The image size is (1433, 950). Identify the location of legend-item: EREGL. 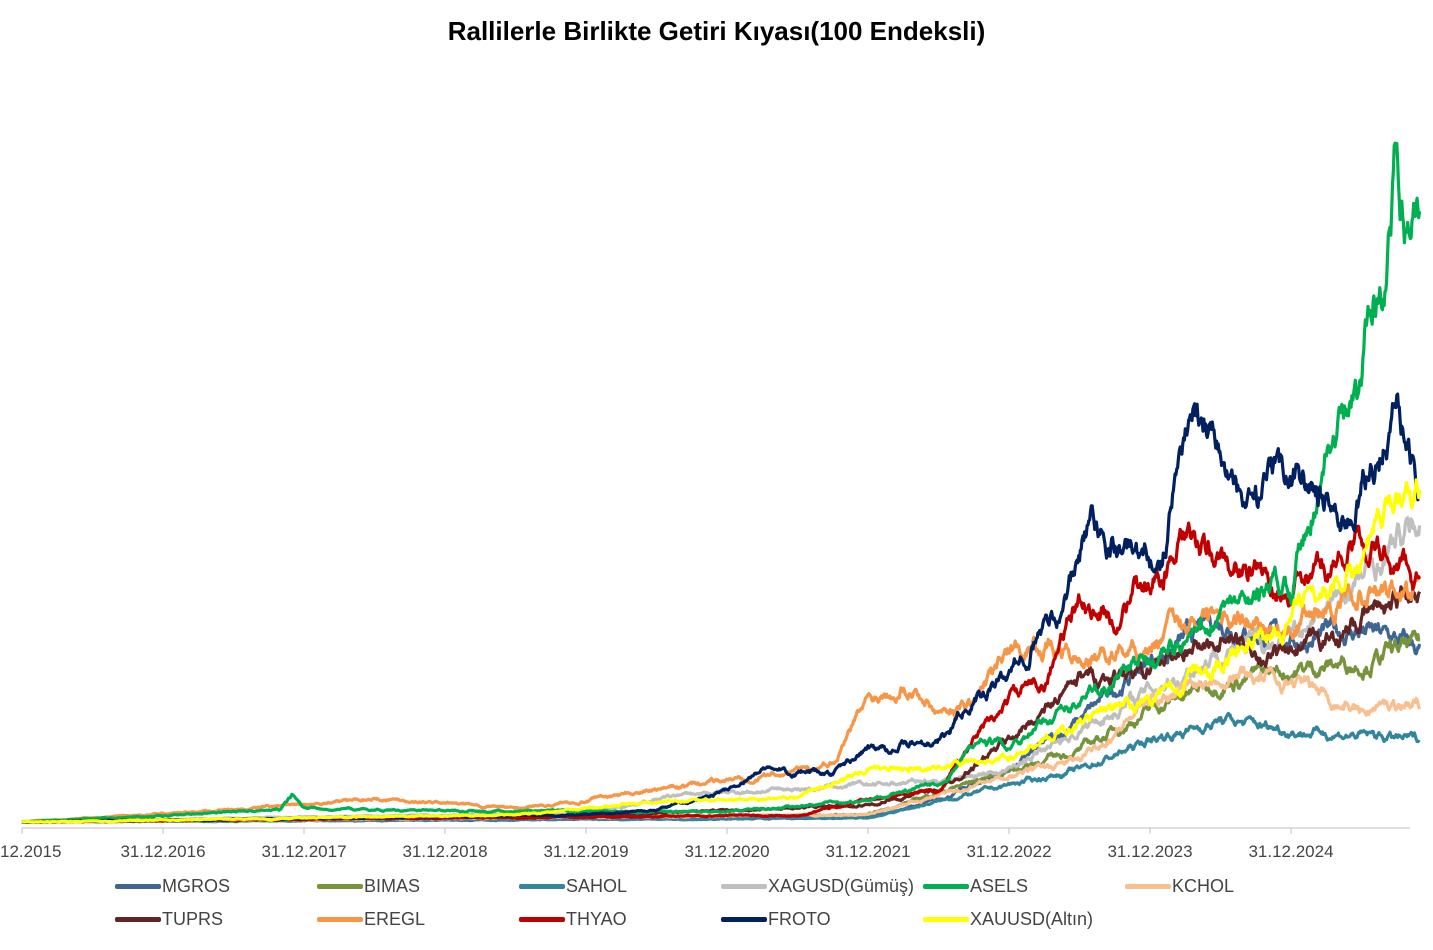
(371, 919).